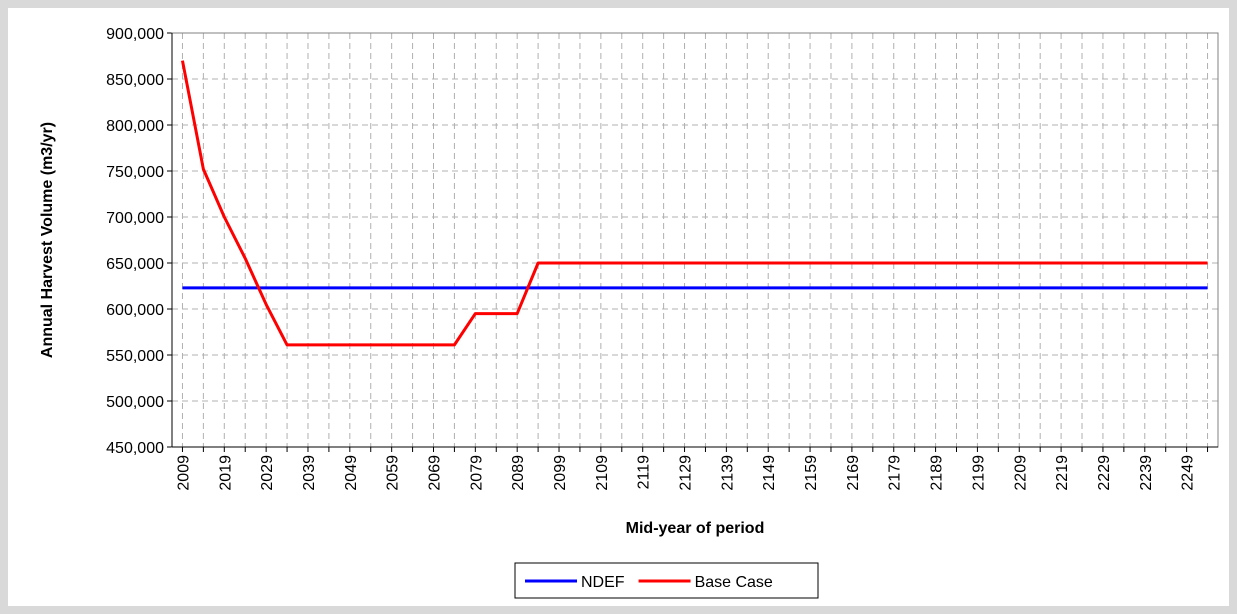 This screenshot has width=1237, height=614. Describe the element at coordinates (695, 528) in the screenshot. I see `x-axis-title: Mid-year of period` at that location.